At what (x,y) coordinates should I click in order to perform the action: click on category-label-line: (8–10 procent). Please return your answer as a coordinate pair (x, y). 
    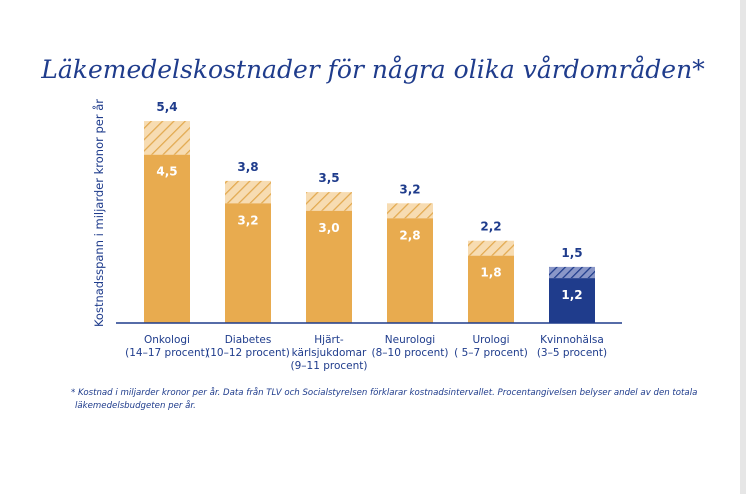
    Looking at the image, I should click on (409, 353).